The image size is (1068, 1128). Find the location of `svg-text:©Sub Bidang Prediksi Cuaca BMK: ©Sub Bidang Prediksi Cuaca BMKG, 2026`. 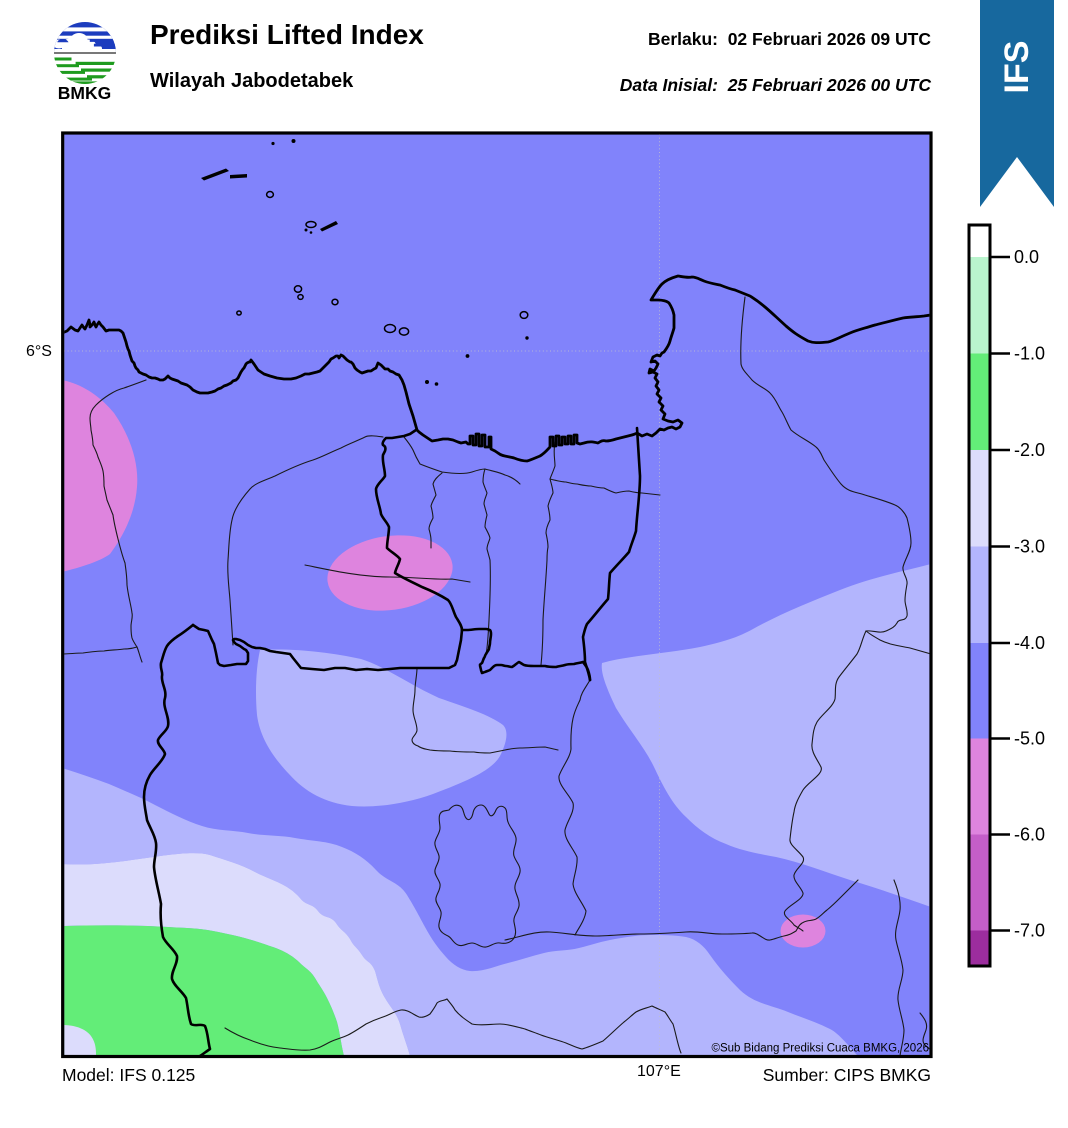

svg-text:©Sub Bidang Prediksi Cuaca BMK: ©Sub Bidang Prediksi Cuaca BMKG, 2026 is located at coordinates (820, 1049).